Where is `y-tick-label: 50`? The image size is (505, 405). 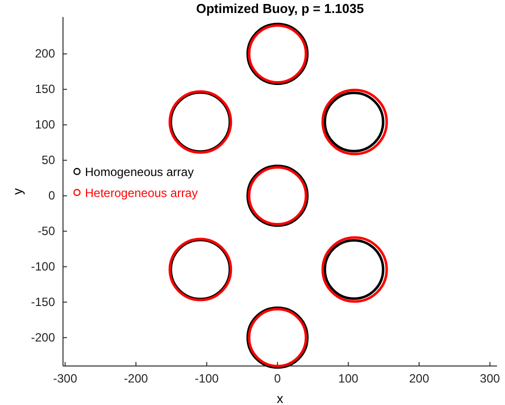
y-tick-label: 50 is located at coordinates (49, 160).